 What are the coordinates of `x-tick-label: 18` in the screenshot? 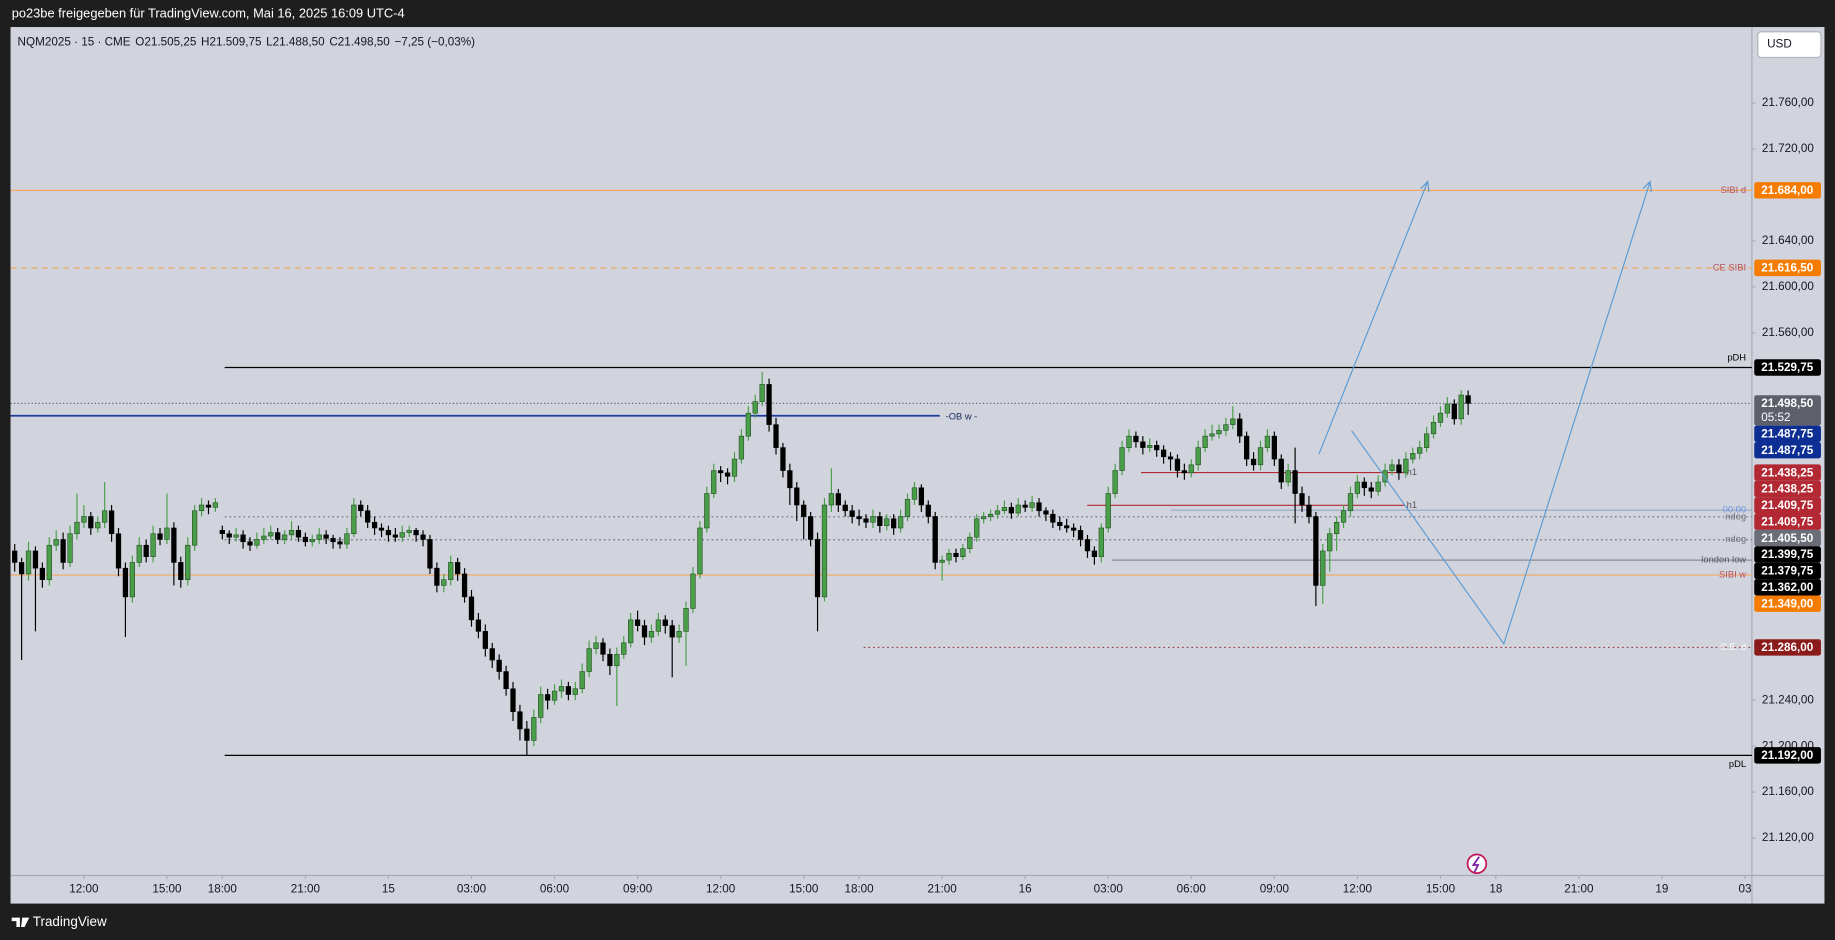 It's located at (1495, 889).